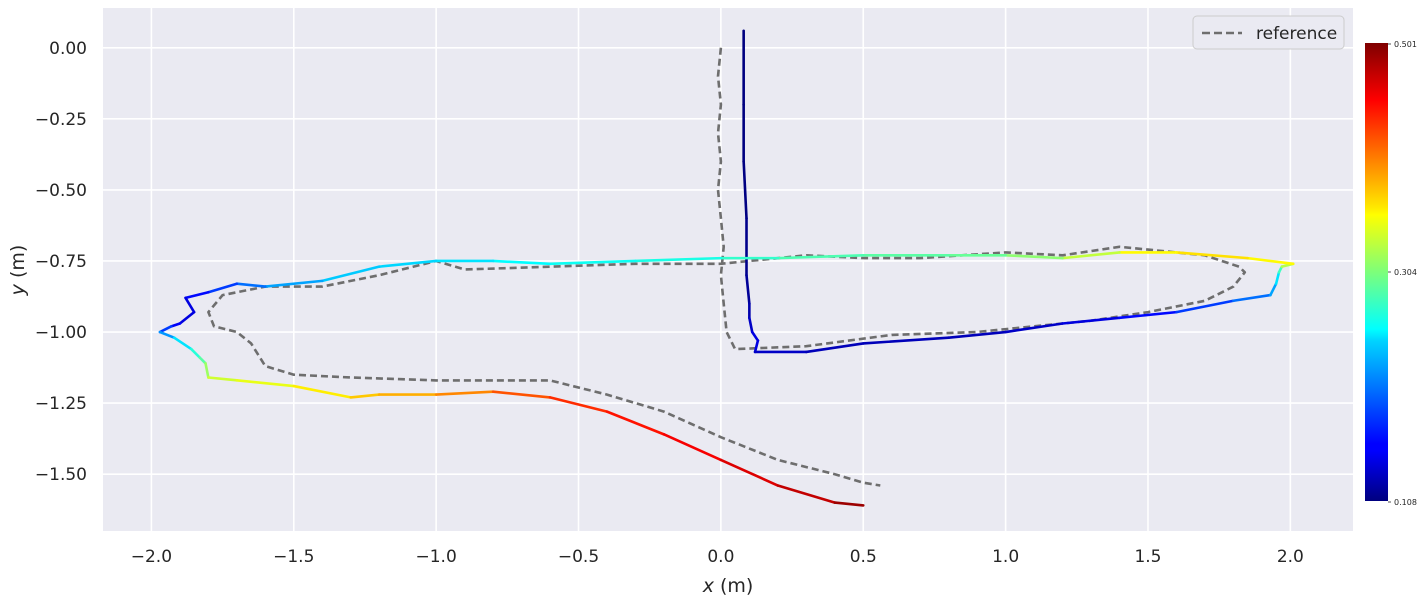 The width and height of the screenshot is (1424, 611). Describe the element at coordinates (1296, 34) in the screenshot. I see `legend-reference-label: reference` at that location.